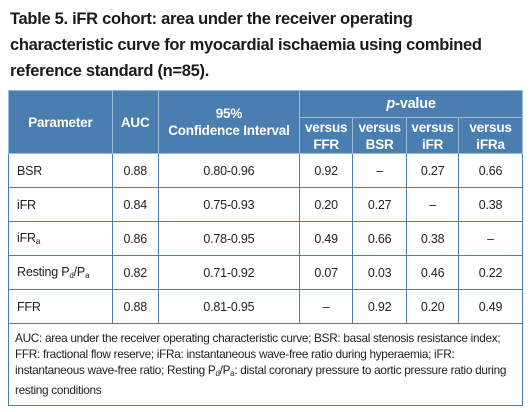 The height and width of the screenshot is (412, 530). Describe the element at coordinates (326, 272) in the screenshot. I see `table-cell: 0.07` at that location.